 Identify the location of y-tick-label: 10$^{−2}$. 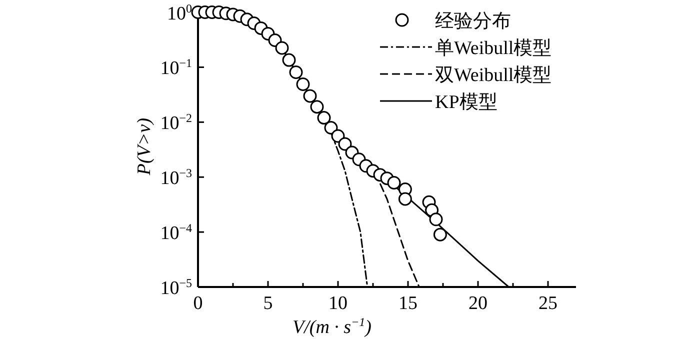
(176, 122).